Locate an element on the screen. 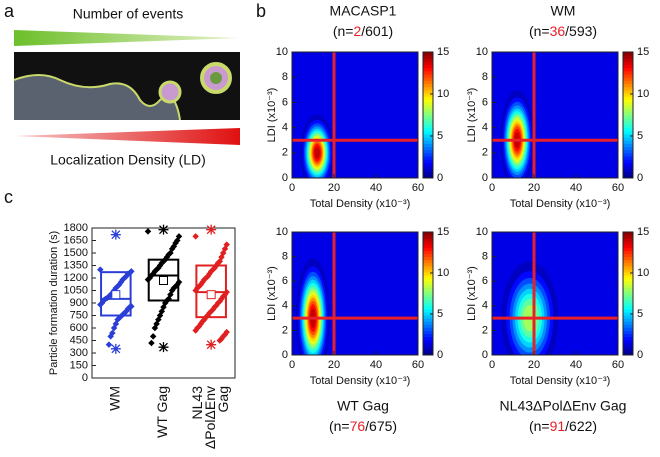 The height and width of the screenshot is (457, 660). x-tick-label: 40 is located at coordinates (576, 188).